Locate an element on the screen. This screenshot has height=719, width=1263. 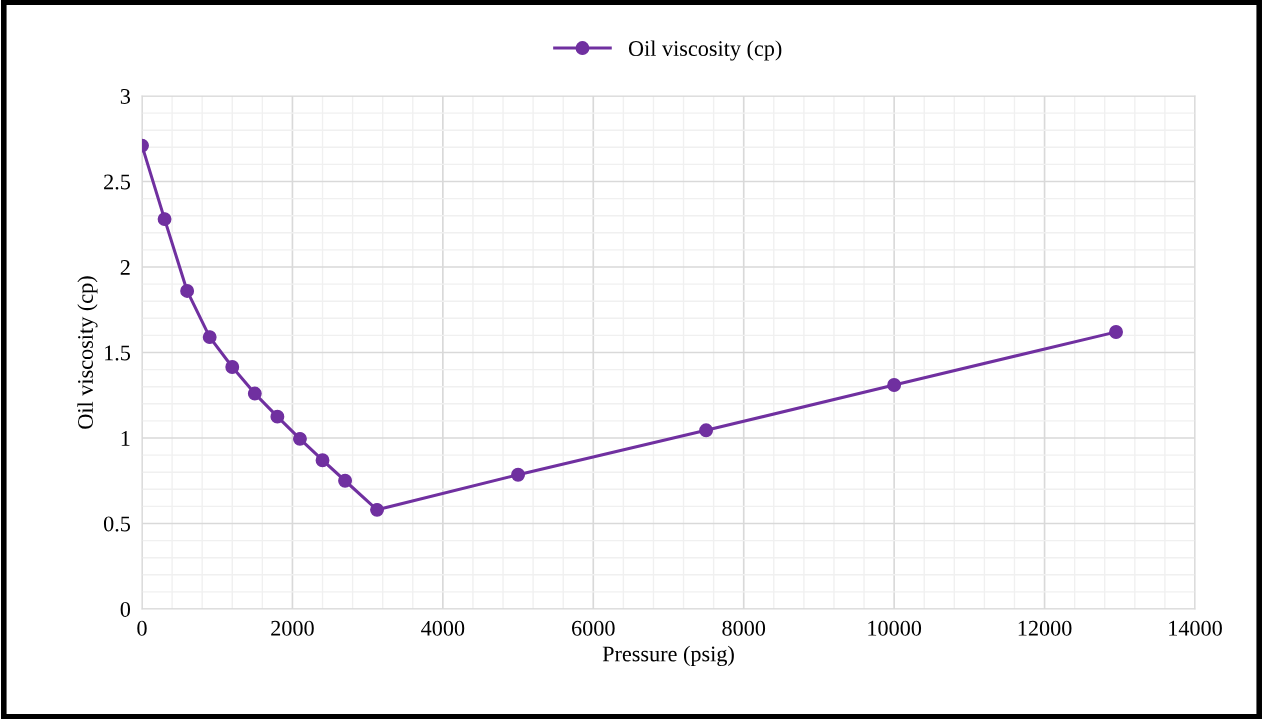
y-tick-label: 2.5 is located at coordinates (117, 182).